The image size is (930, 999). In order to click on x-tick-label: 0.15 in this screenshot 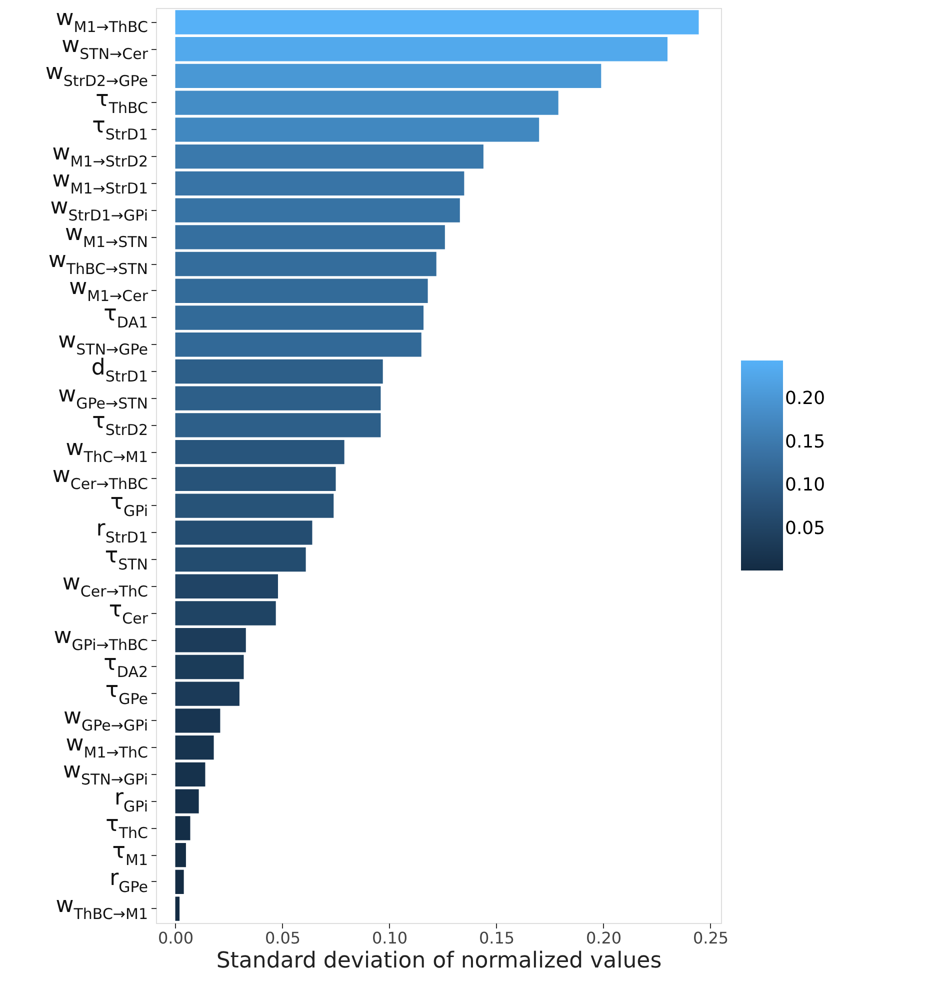, I will do `click(496, 938)`.